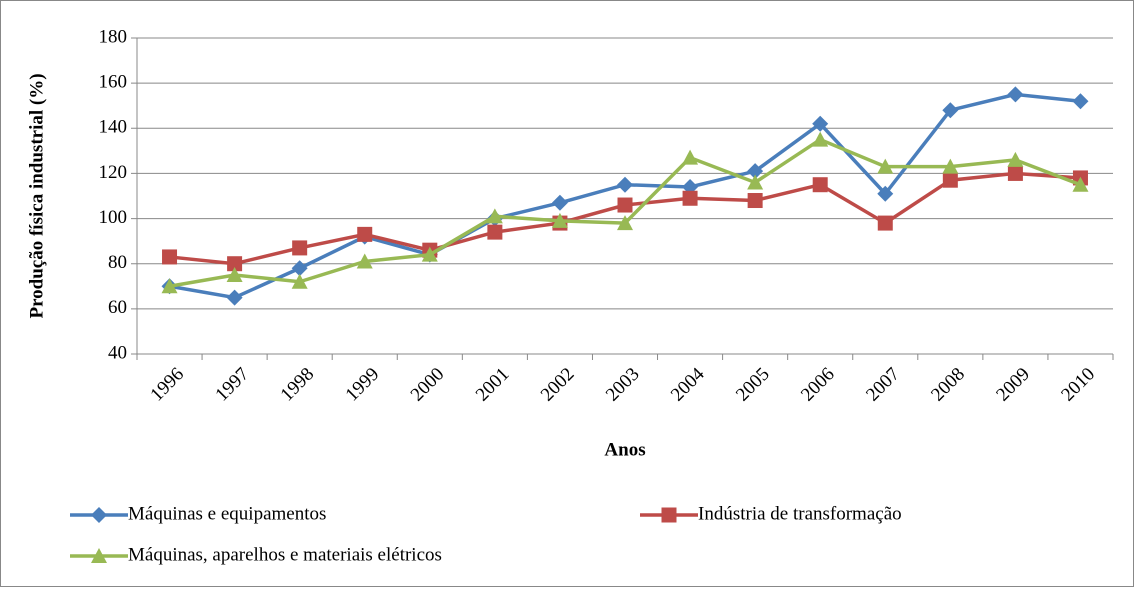  I want to click on legend-label: Máquinas e equipamentos, so click(227, 513).